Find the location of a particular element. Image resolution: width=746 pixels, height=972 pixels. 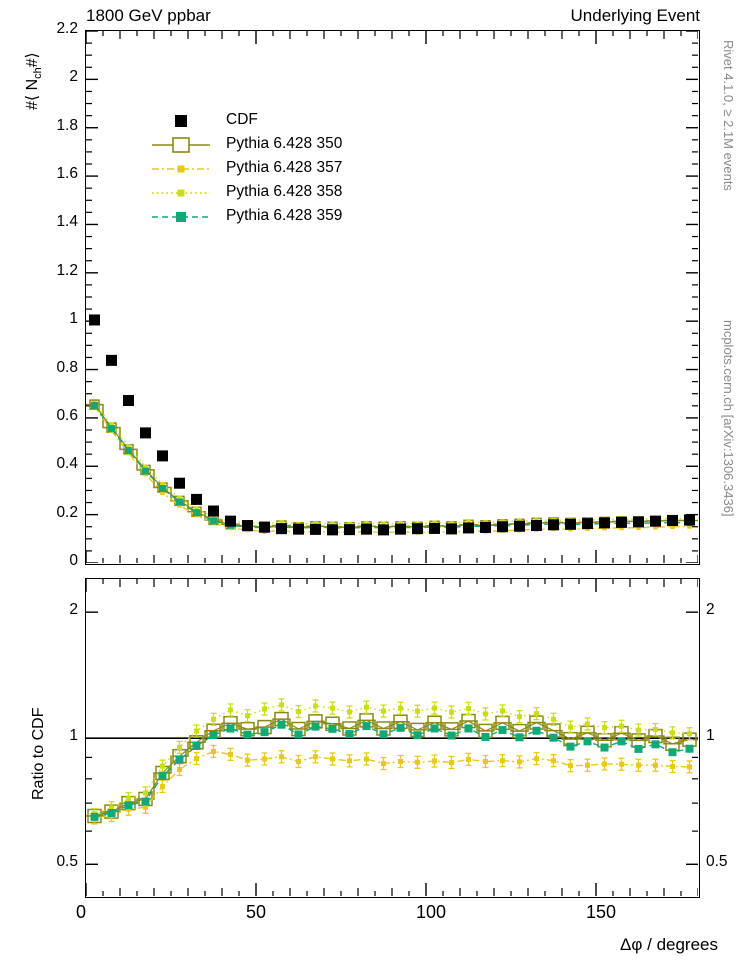

main-y-tick-label: 1 is located at coordinates (73, 319).